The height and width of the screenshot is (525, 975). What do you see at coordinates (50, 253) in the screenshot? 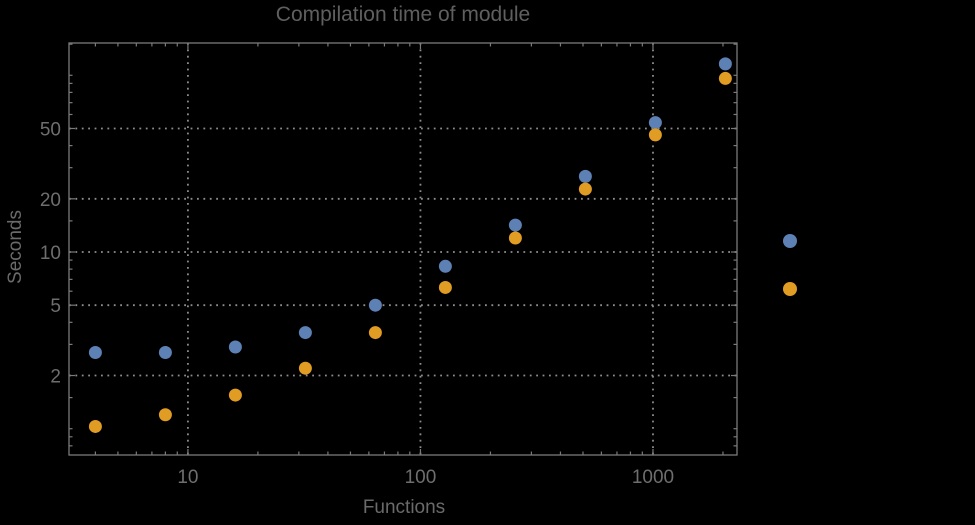
I see `y-tick-label-10: 10` at bounding box center [50, 253].